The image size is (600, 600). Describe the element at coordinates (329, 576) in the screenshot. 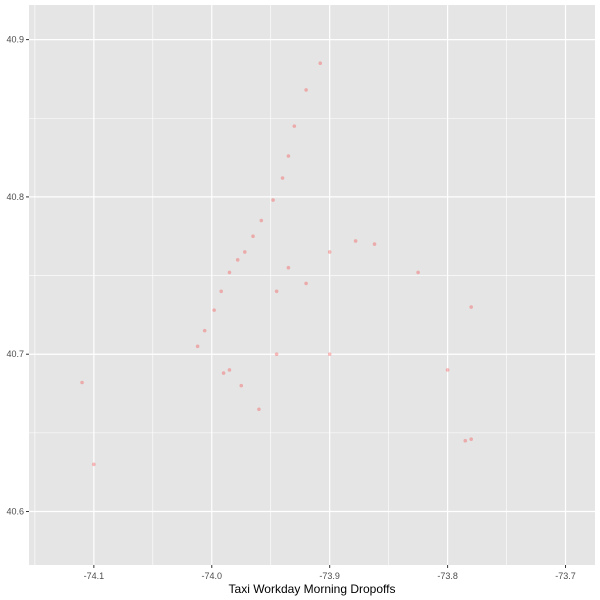

I see `x-tick-label: -73.9` at that location.